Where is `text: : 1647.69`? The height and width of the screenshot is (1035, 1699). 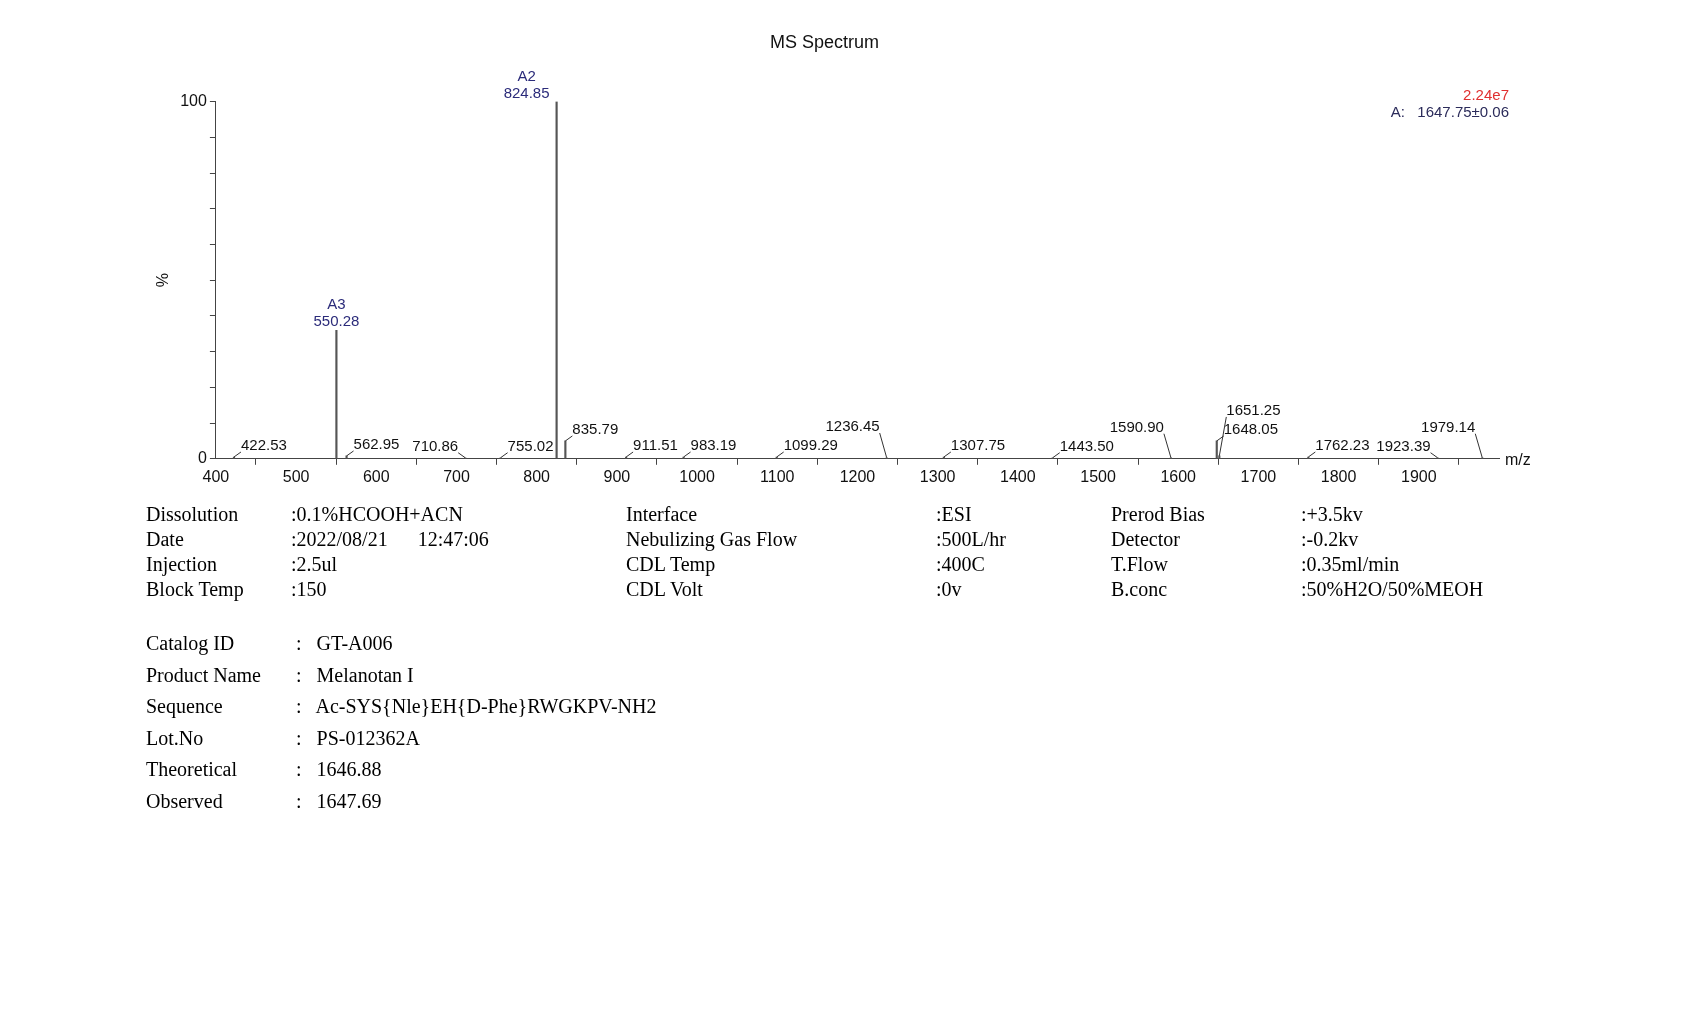 text: : 1647.69 is located at coordinates (339, 801).